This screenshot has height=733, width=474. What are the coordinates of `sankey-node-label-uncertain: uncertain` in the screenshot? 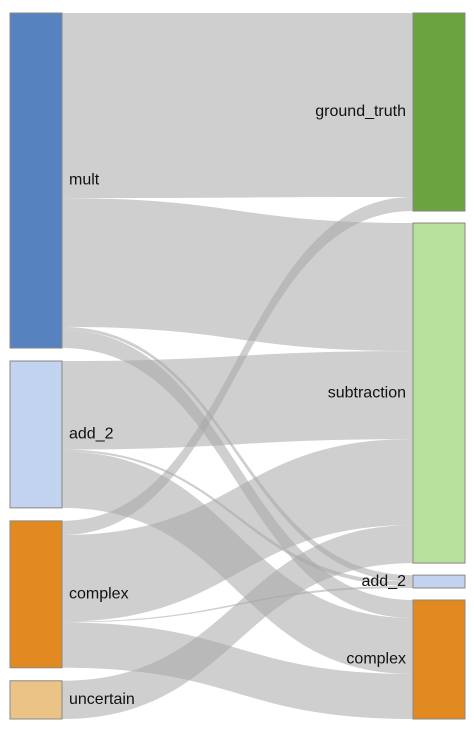 It's located at (102, 699).